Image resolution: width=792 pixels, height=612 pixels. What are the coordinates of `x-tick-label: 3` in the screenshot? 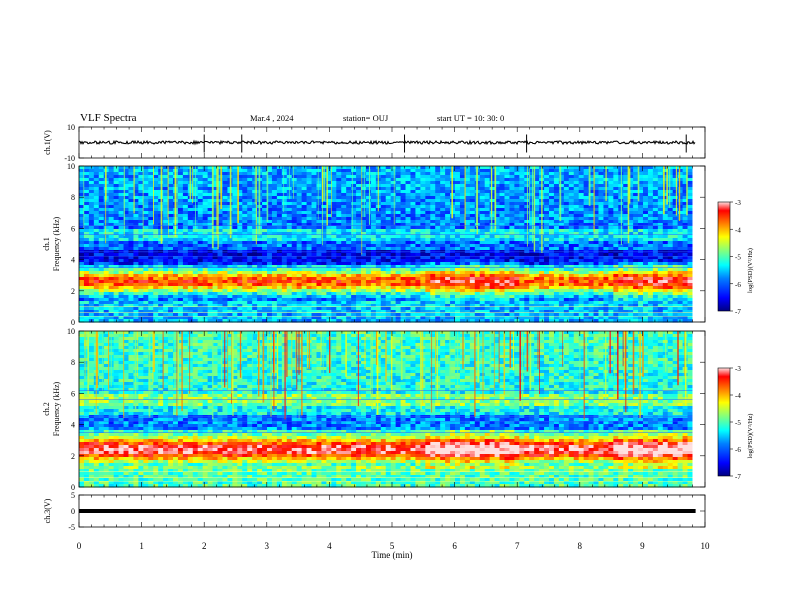 It's located at (267, 546).